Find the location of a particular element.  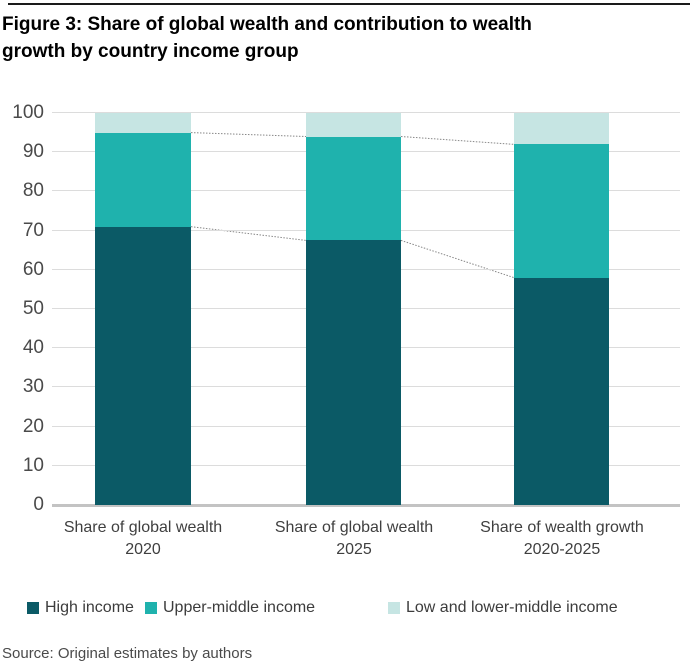

legend-item-low-lower-middle-income: Low and lower-middle income is located at coordinates (503, 608).